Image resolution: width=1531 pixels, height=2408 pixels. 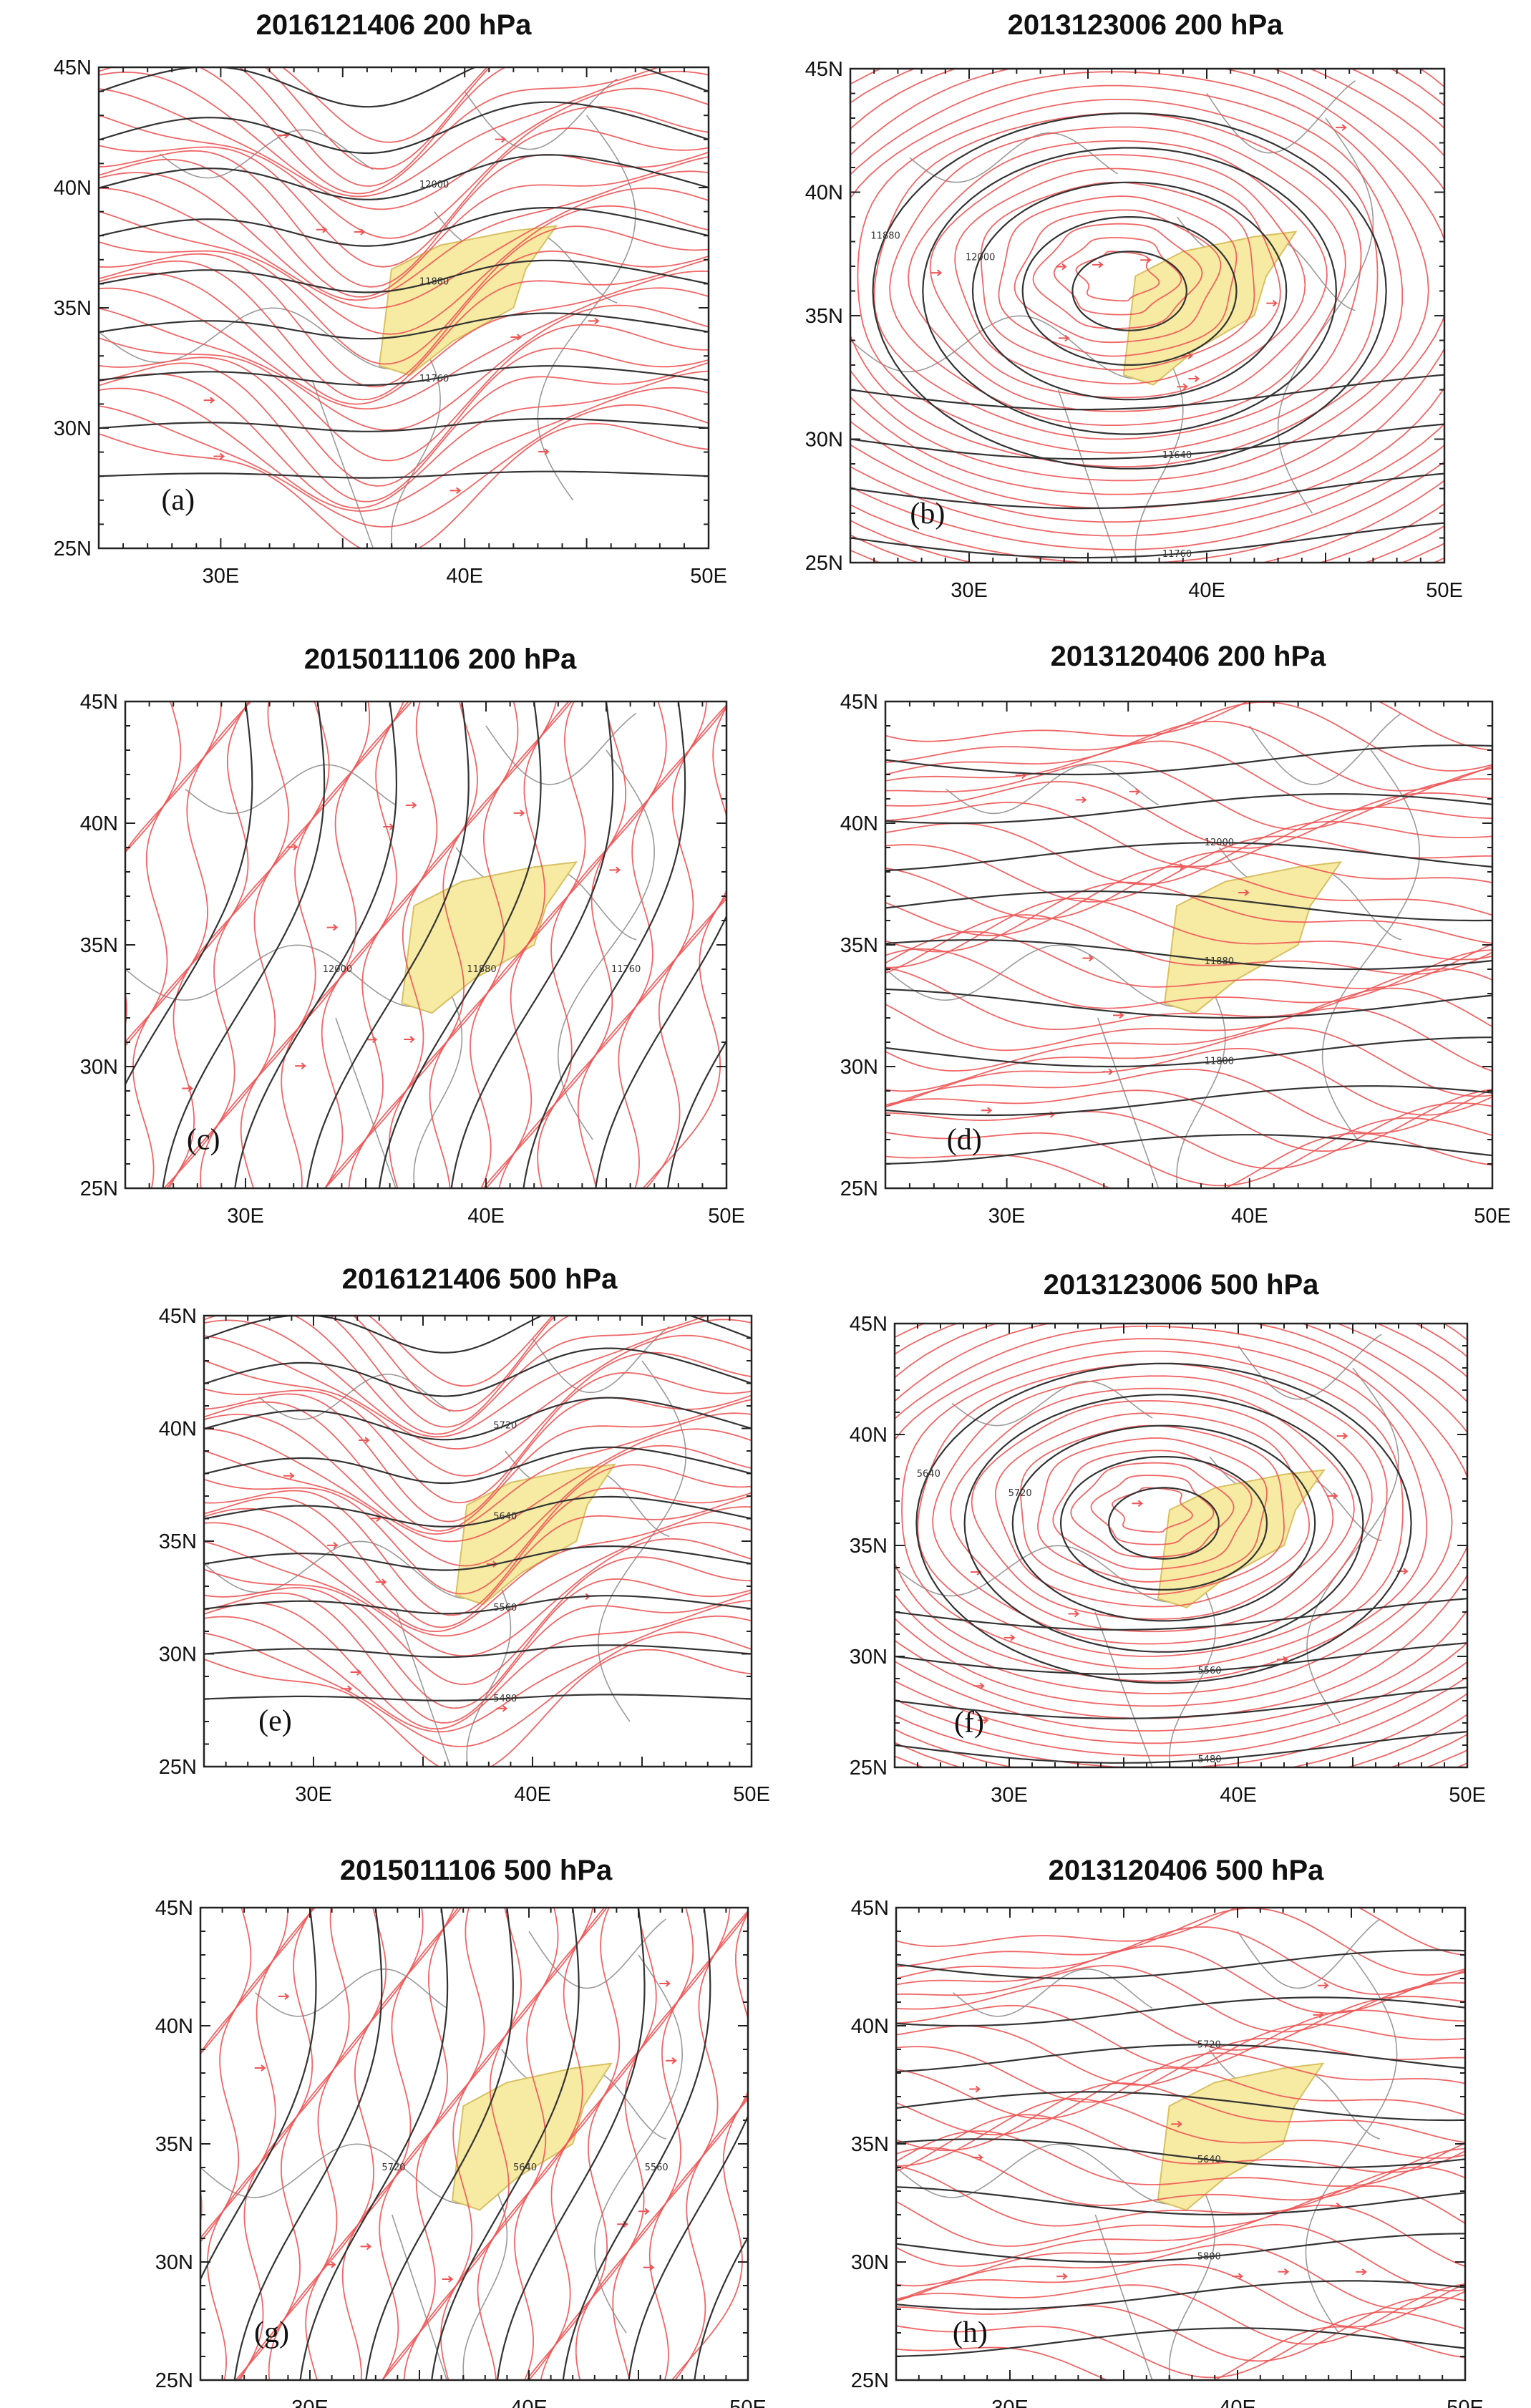 What do you see at coordinates (1241, 2137) in the screenshot?
I see `syria-region` at bounding box center [1241, 2137].